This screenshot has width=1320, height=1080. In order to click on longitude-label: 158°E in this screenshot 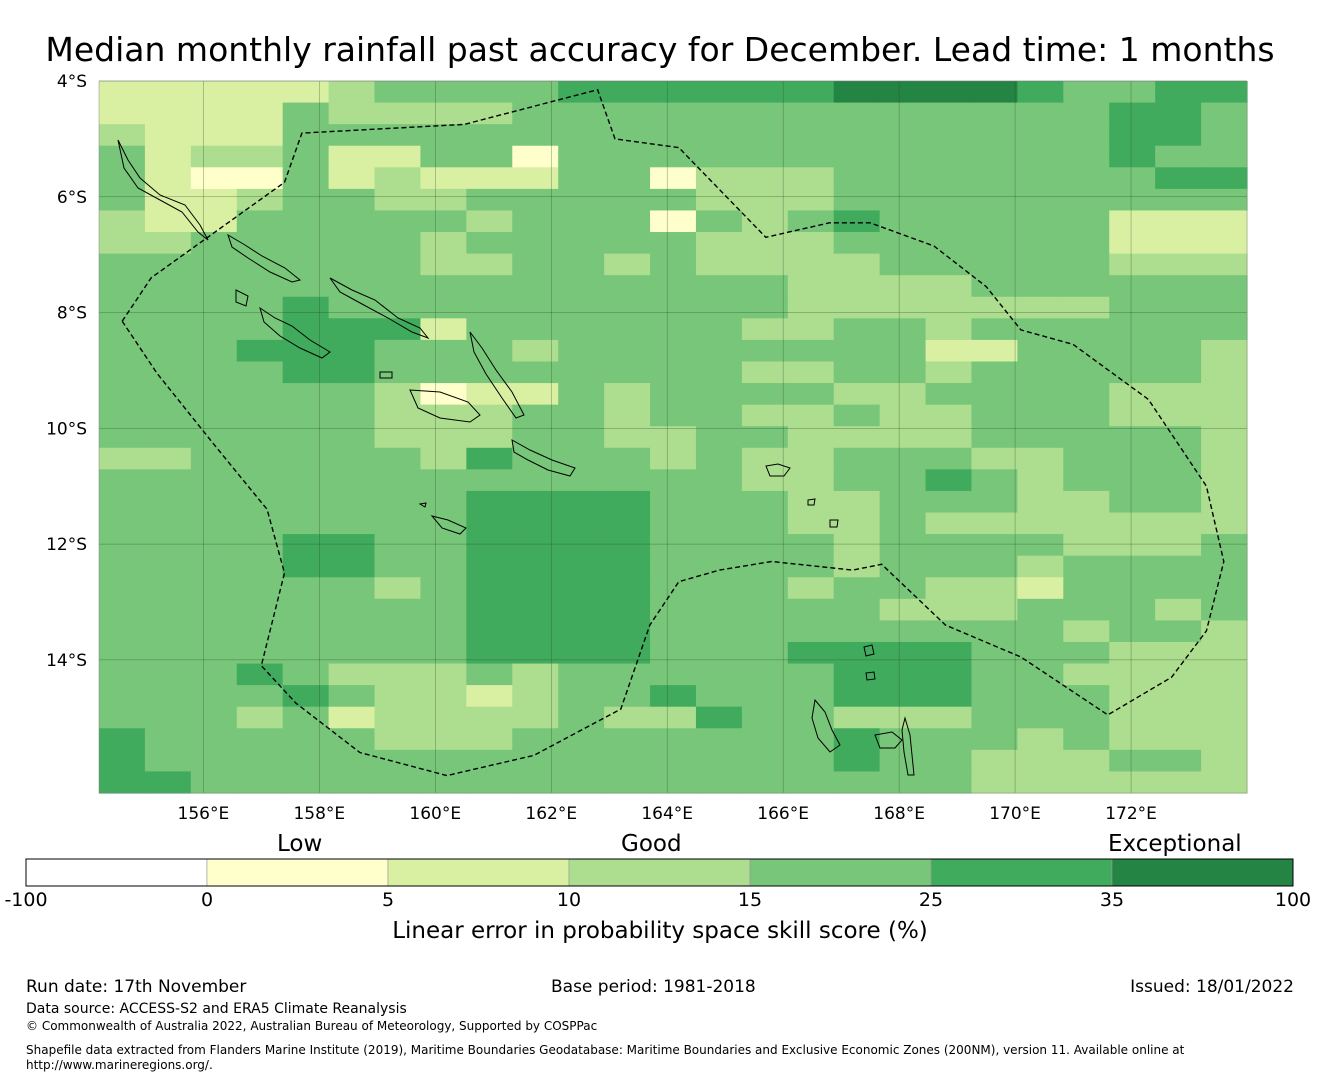, I will do `click(319, 814)`.